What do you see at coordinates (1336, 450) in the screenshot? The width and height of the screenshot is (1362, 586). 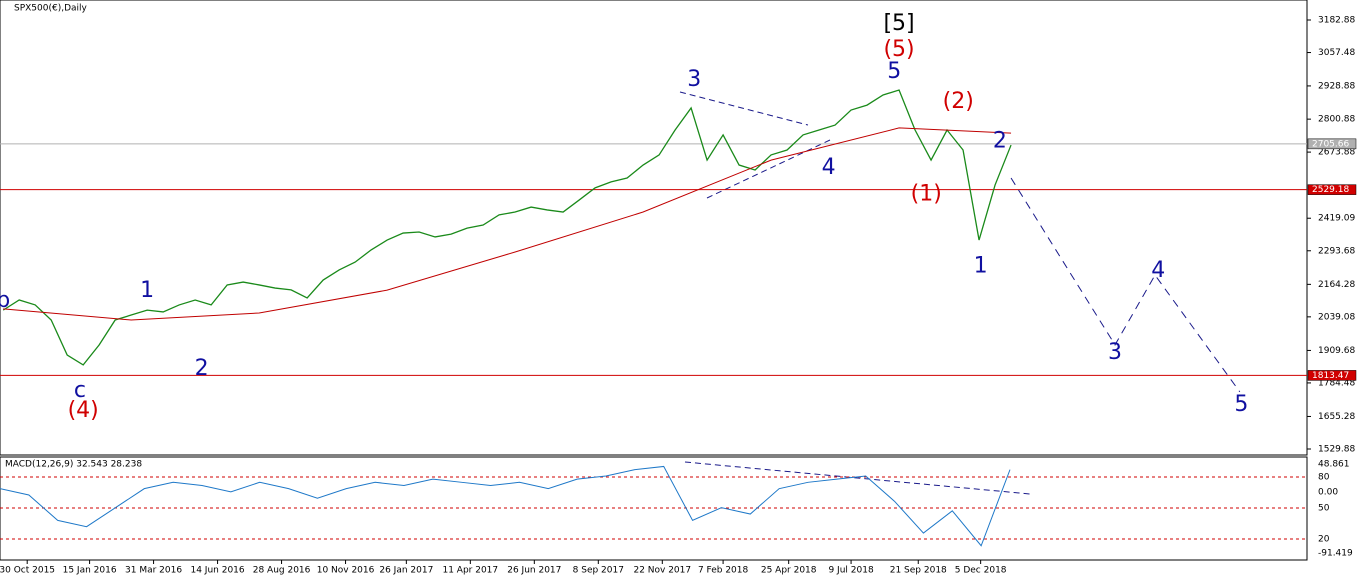 I see `y-tick-label: 1529.88` at bounding box center [1336, 450].